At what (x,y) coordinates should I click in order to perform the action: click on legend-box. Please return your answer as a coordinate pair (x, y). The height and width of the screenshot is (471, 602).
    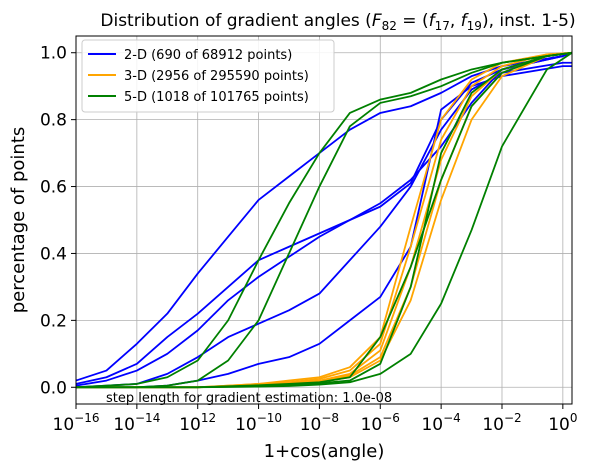
    Looking at the image, I should click on (208, 76).